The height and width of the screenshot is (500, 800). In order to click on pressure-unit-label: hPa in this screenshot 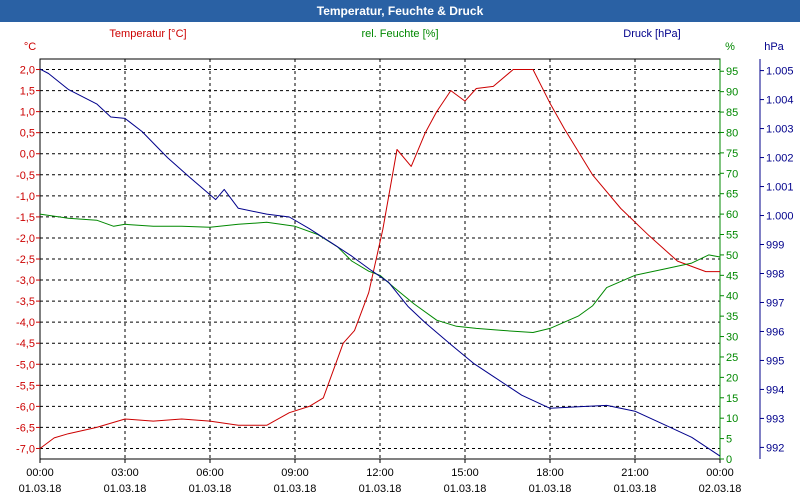, I will do `click(774, 47)`.